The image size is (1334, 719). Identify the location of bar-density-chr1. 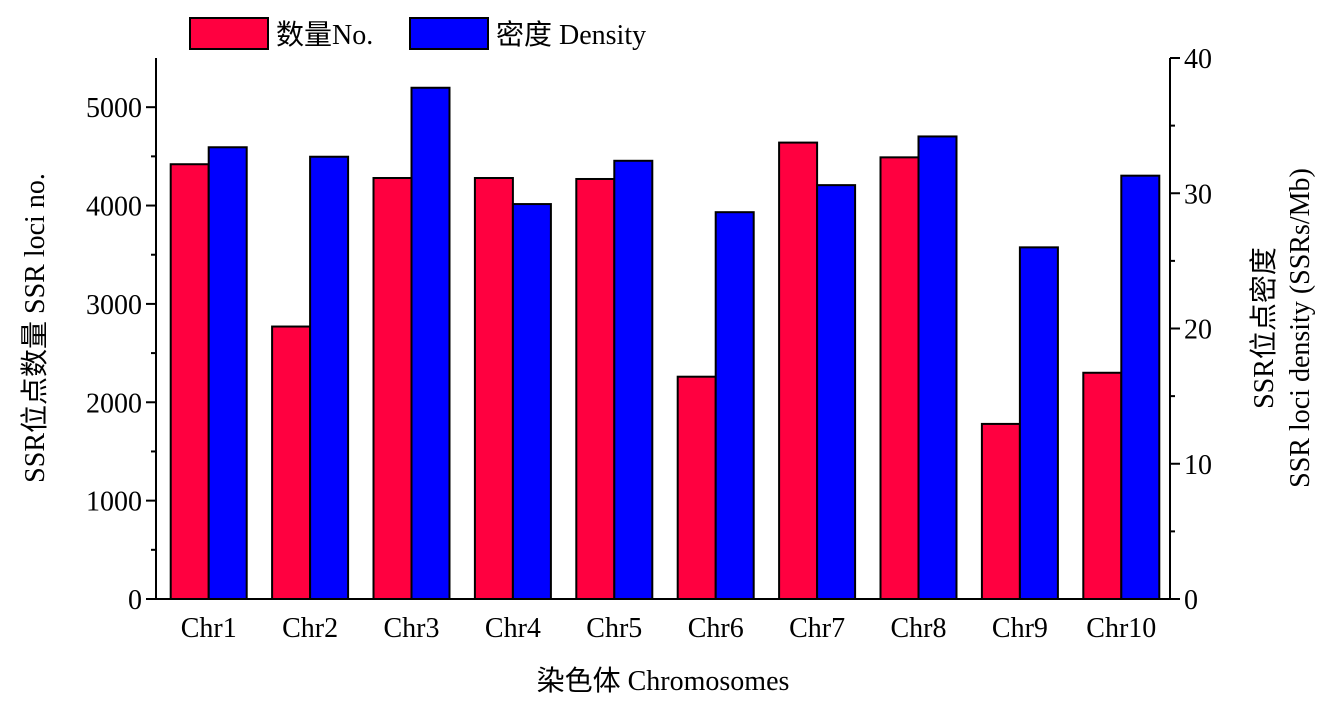
(227, 373).